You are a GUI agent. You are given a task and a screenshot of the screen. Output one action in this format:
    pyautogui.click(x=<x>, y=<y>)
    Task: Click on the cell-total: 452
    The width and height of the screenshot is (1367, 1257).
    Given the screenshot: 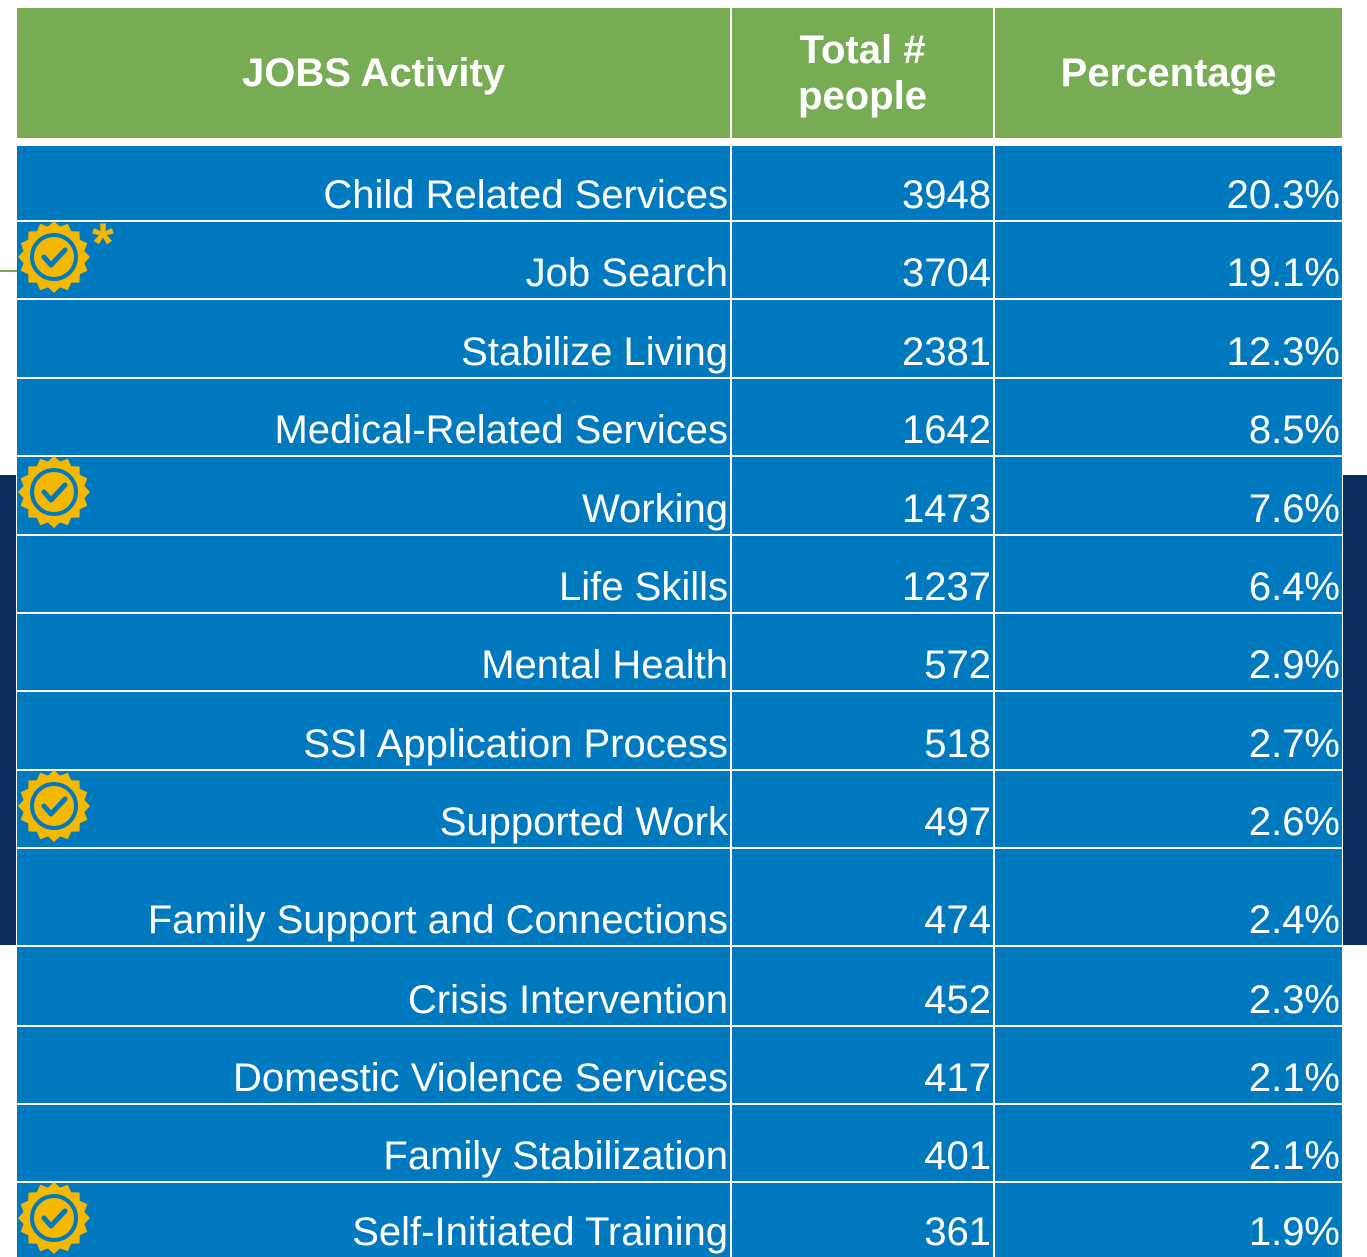 What is the action you would take?
    pyautogui.click(x=862, y=986)
    